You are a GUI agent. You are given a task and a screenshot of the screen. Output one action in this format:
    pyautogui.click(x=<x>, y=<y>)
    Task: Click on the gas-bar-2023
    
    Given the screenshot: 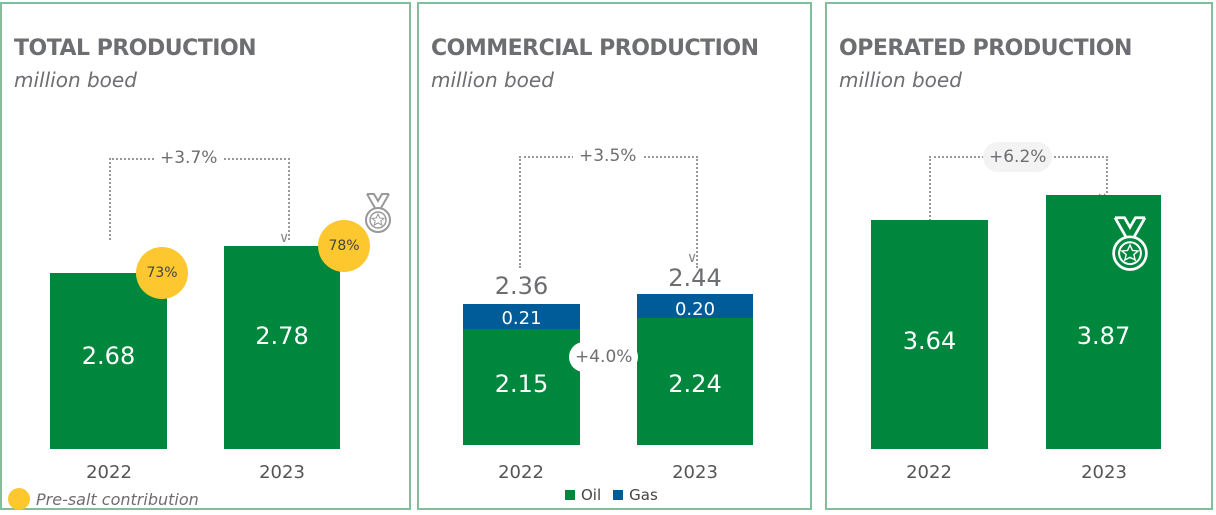 What is the action you would take?
    pyautogui.click(x=695, y=306)
    